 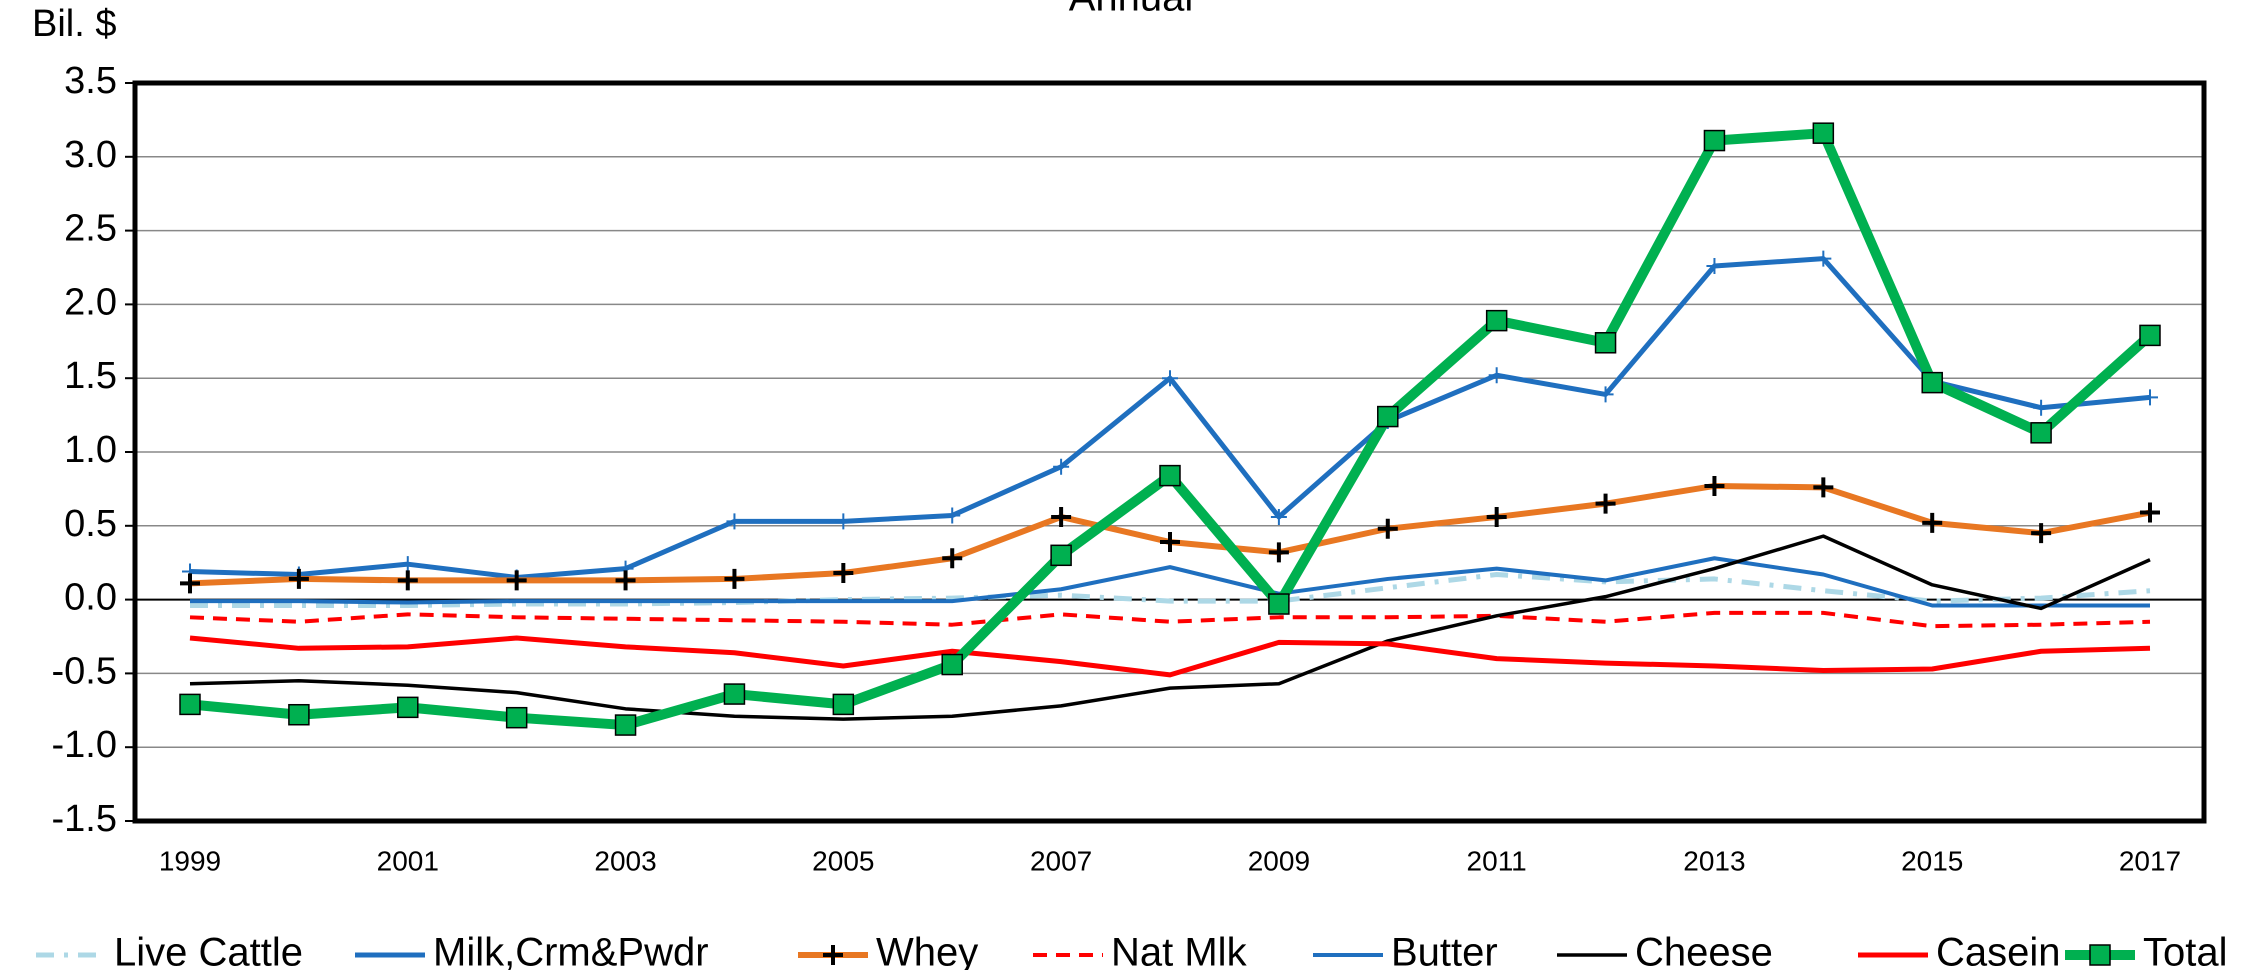 I want to click on y-tick-label: -1.5, so click(x=84, y=819).